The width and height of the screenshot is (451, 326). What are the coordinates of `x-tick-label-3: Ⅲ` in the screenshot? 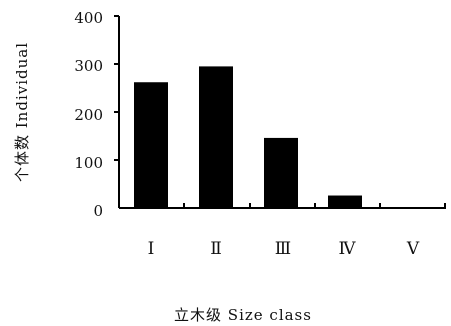 It's located at (283, 249).